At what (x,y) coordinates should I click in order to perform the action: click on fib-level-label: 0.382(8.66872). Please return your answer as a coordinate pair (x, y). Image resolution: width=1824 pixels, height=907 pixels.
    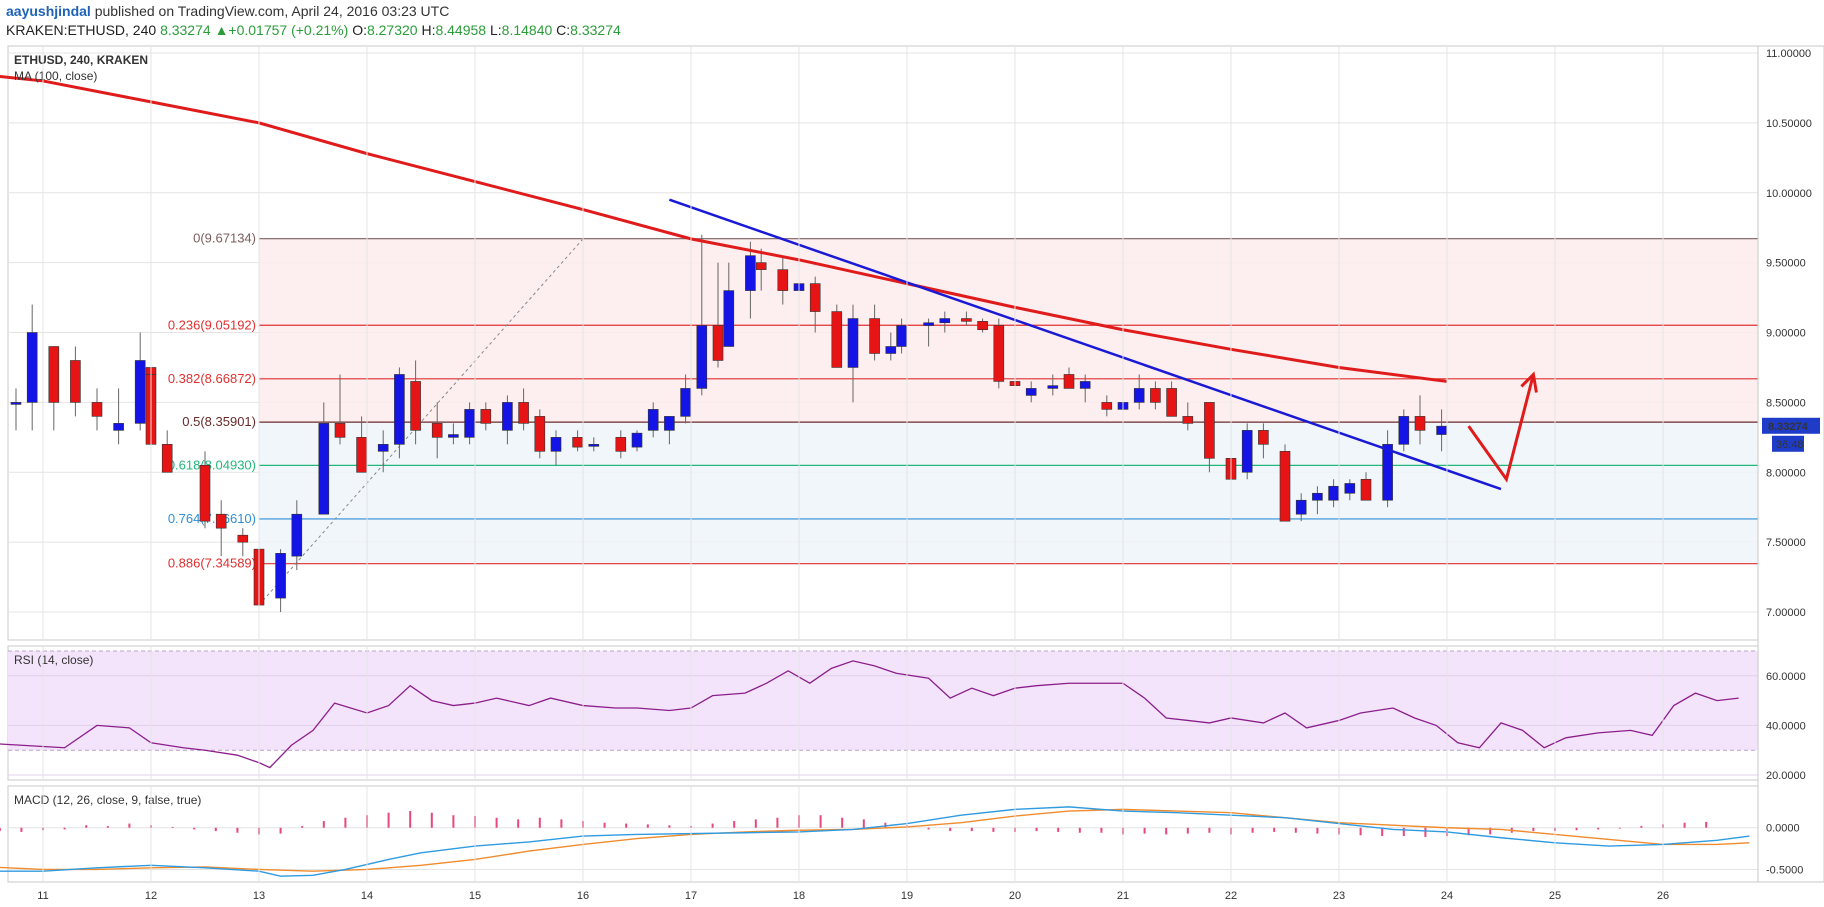
    Looking at the image, I should click on (212, 378).